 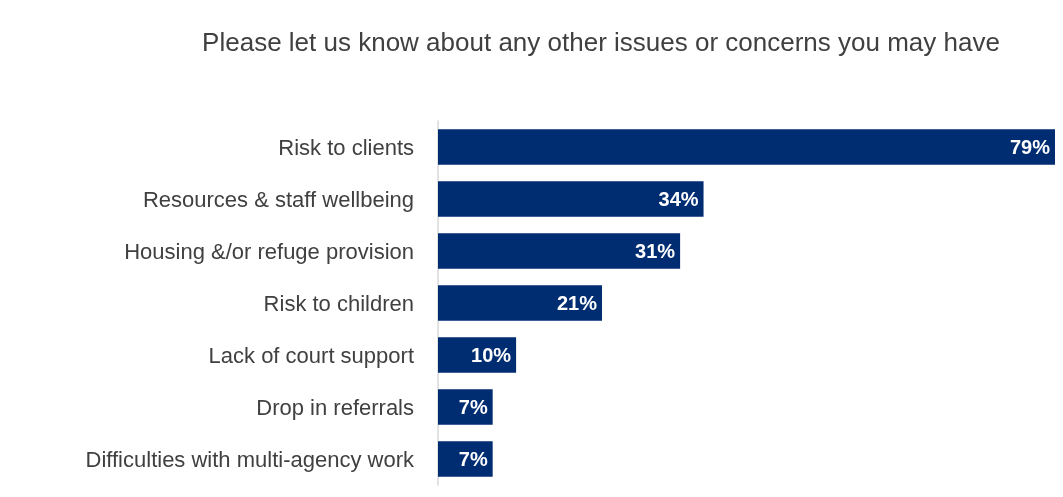 I want to click on y-tick-label: Risk to clients, so click(x=346, y=147).